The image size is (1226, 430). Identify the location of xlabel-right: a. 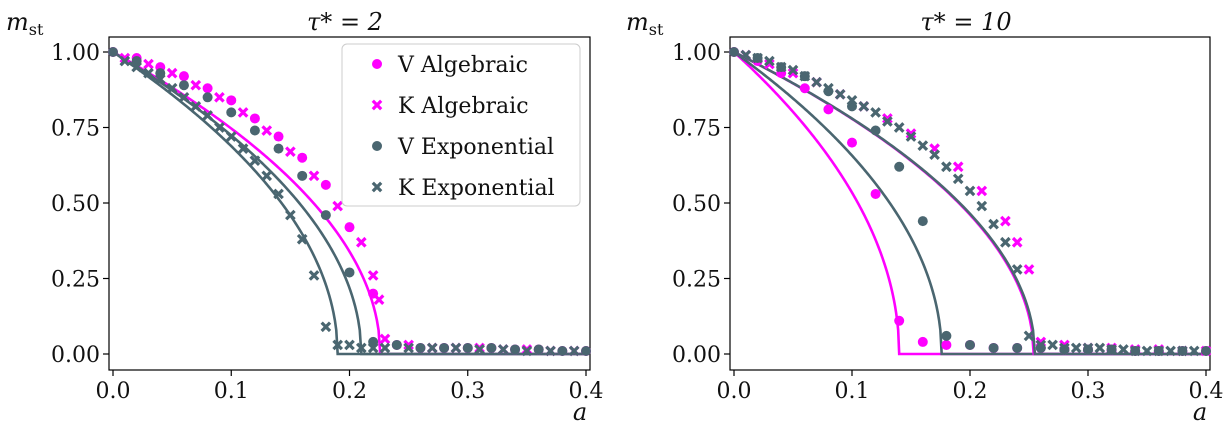
(1200, 412).